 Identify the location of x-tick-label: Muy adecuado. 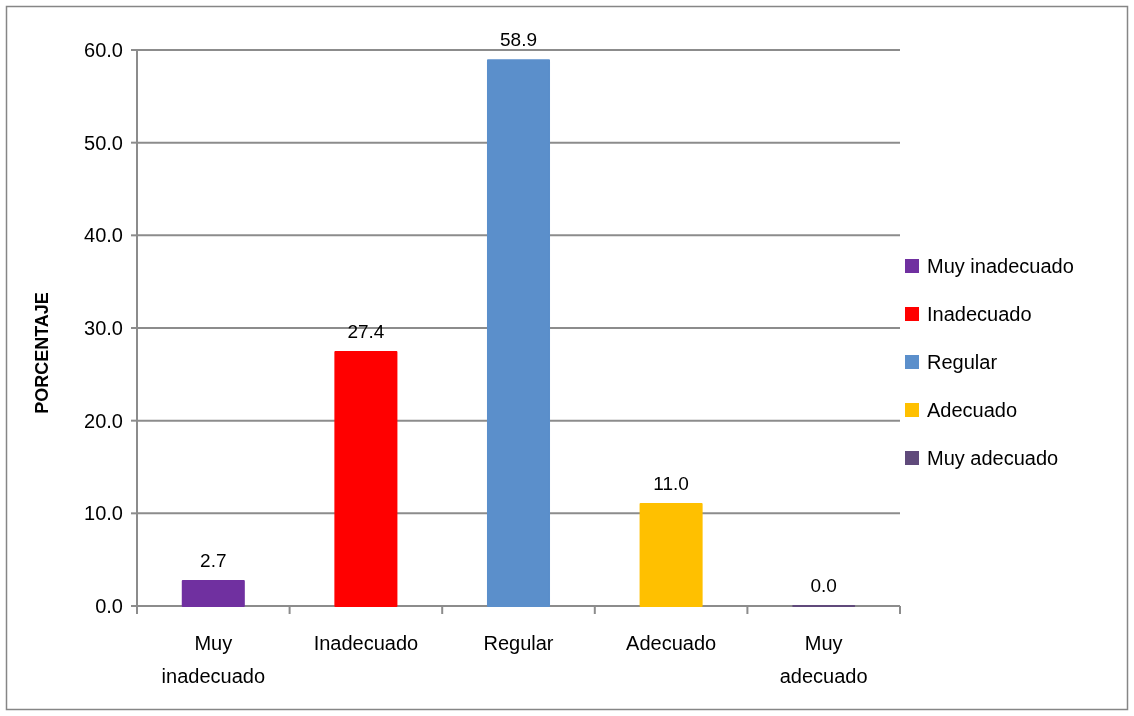
(823, 659).